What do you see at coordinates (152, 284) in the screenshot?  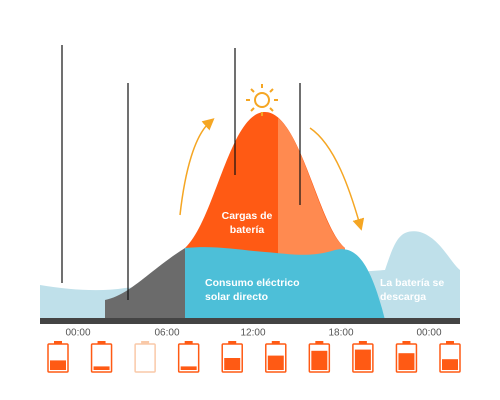 I see `grid-area` at bounding box center [152, 284].